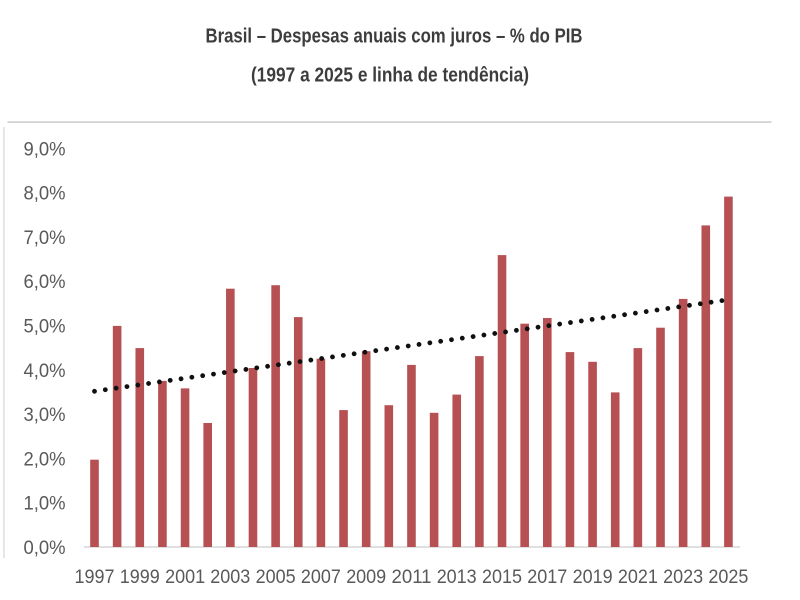 The image size is (800, 600). What do you see at coordinates (366, 577) in the screenshot?
I see `svg-text: 2009` at bounding box center [366, 577].